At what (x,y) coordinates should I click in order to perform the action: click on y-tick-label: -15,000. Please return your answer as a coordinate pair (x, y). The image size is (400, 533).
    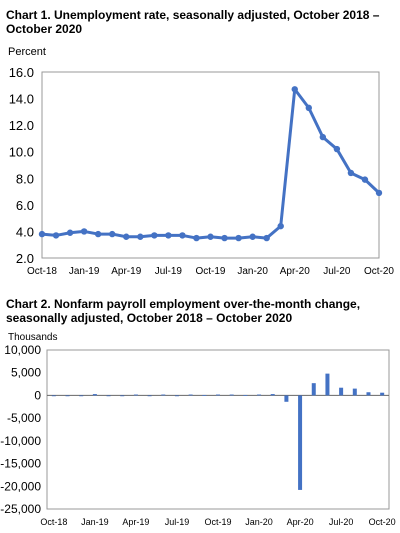
    Looking at the image, I should click on (20, 464).